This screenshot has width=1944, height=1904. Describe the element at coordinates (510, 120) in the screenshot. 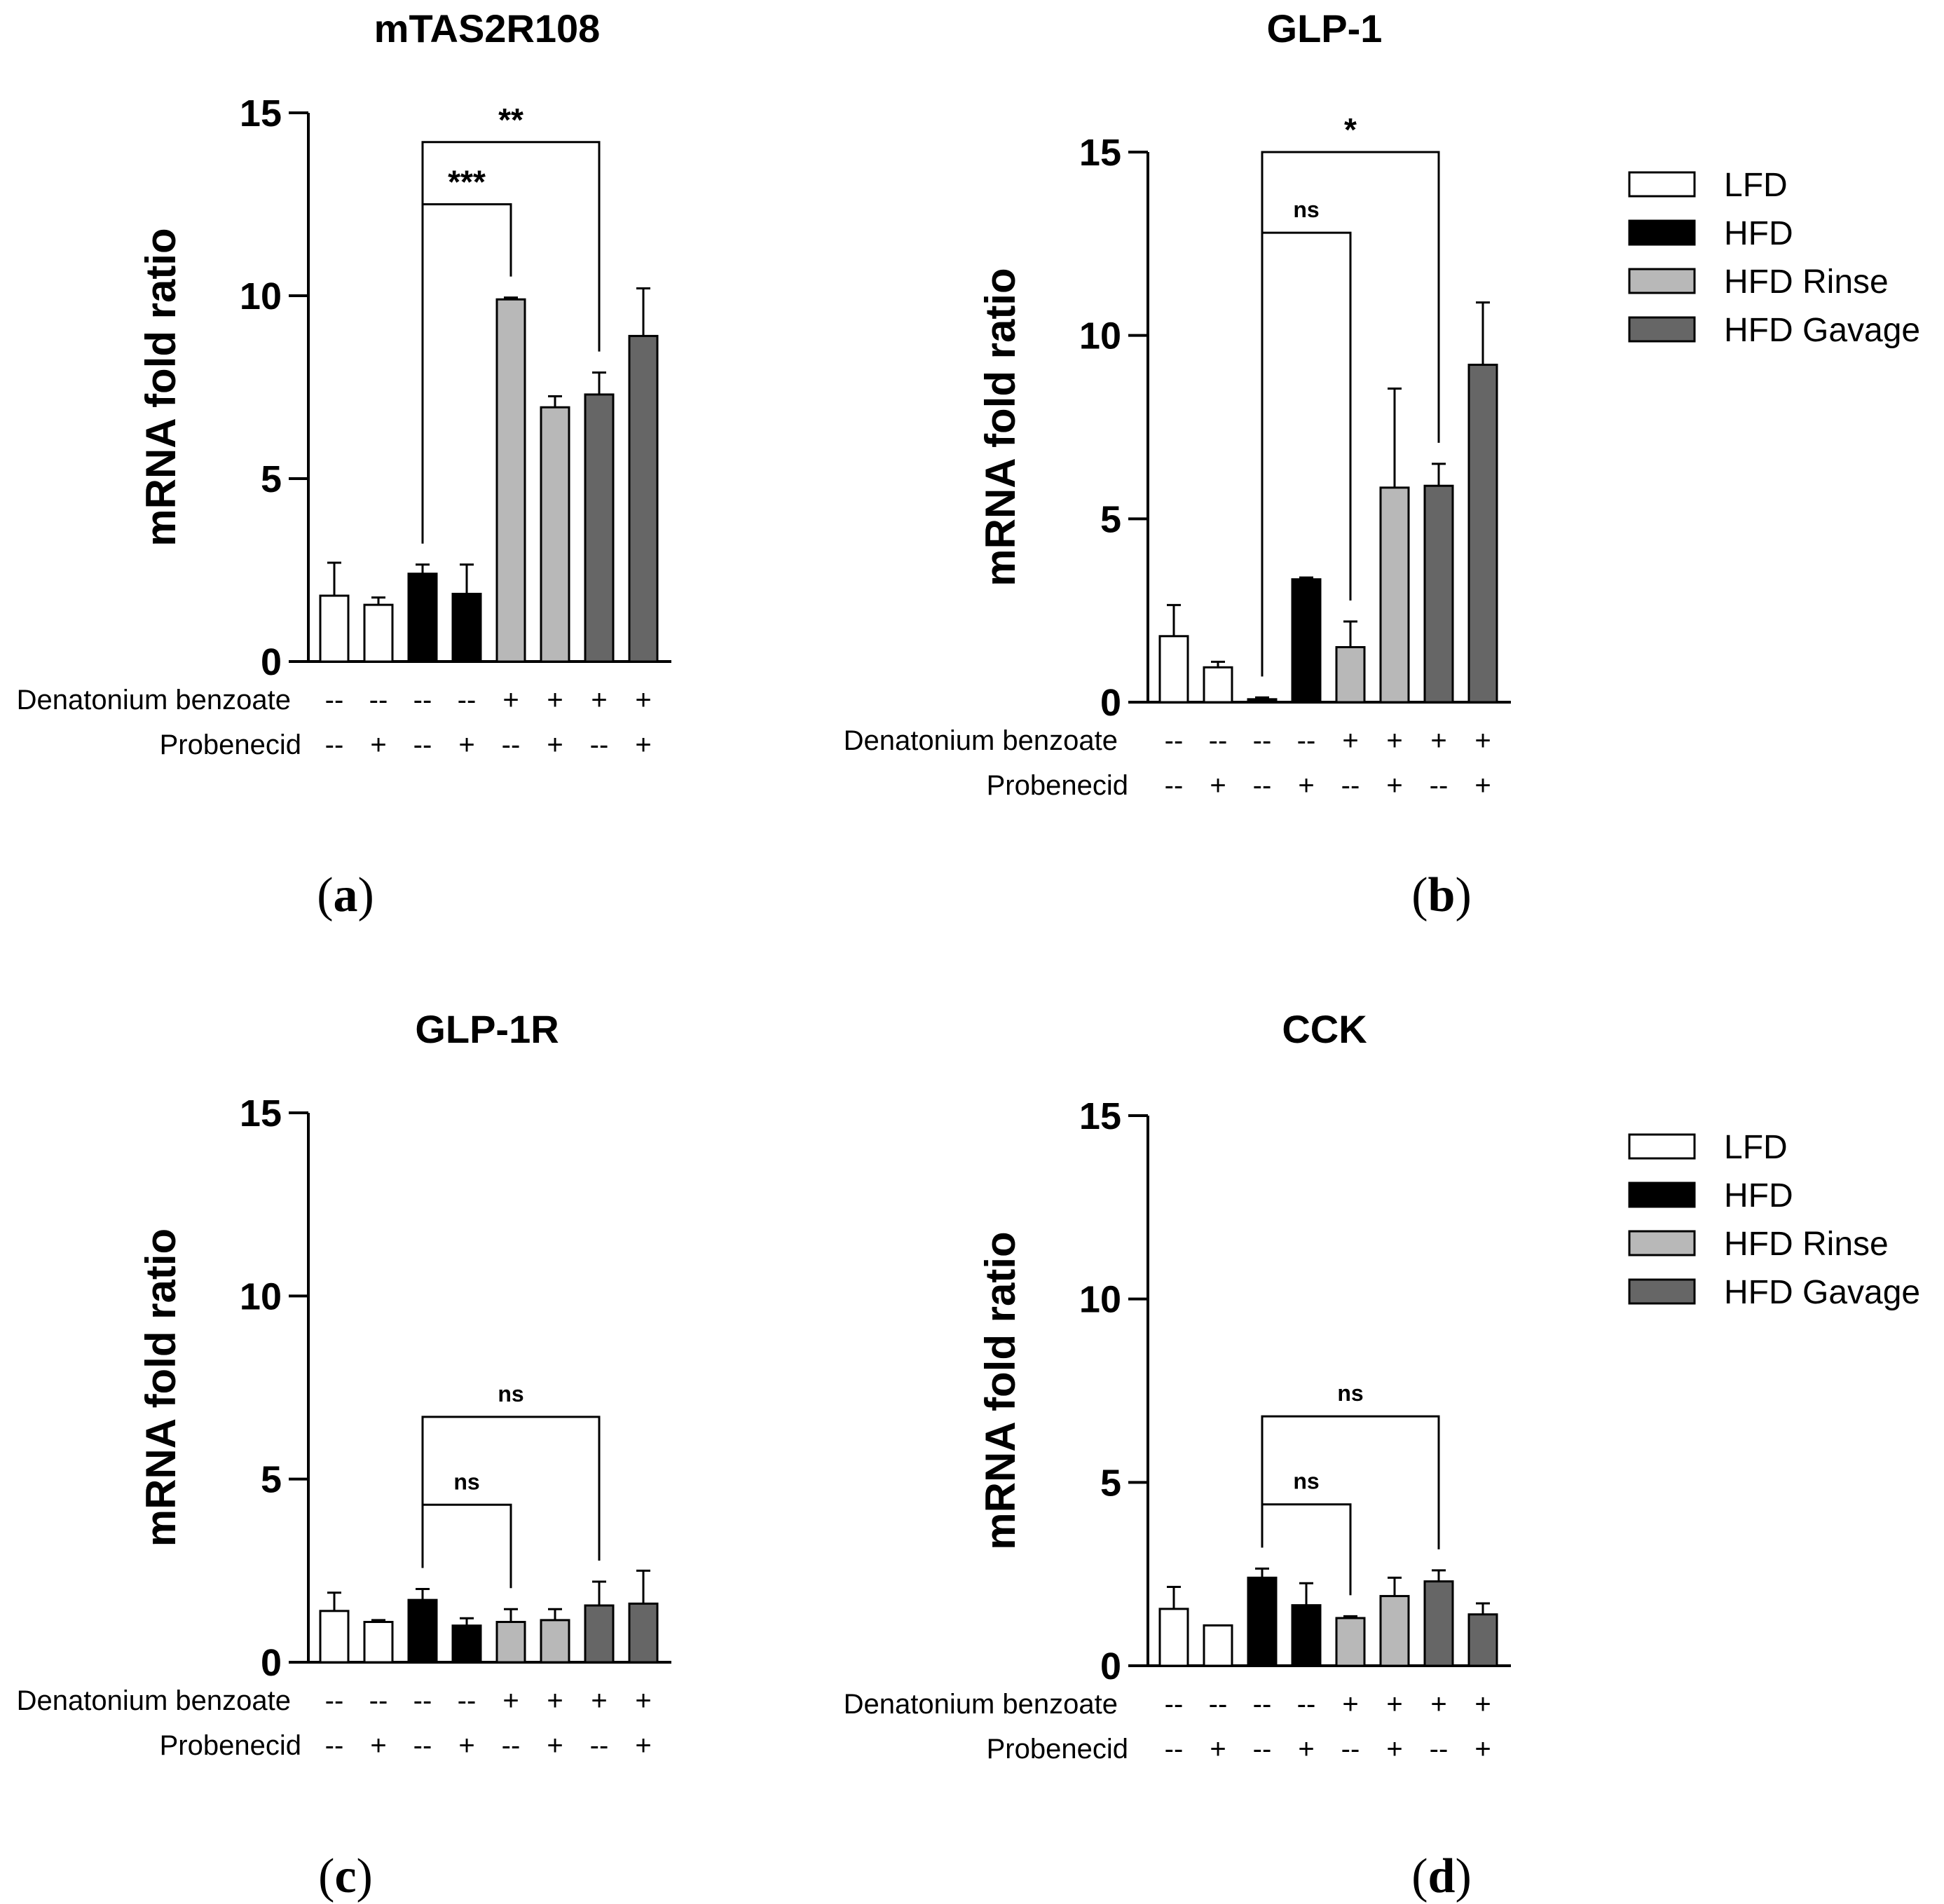

I see `significance-label-2: **` at that location.